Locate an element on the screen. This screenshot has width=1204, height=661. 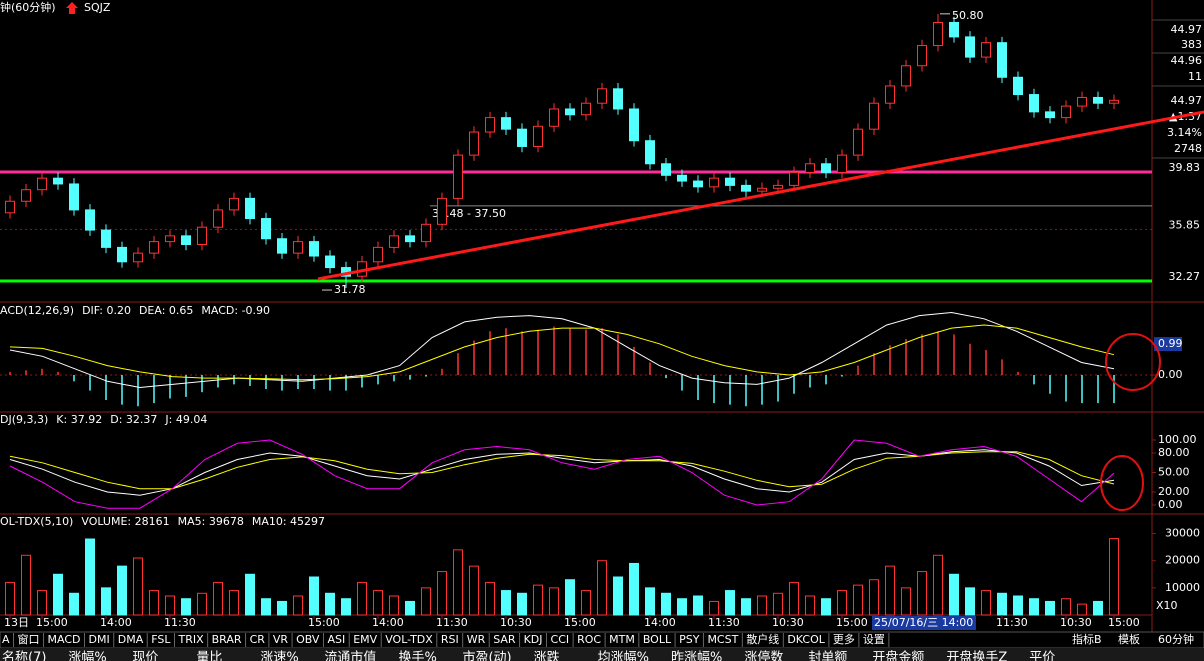
toolbar-button: MACD is located at coordinates (64, 639).